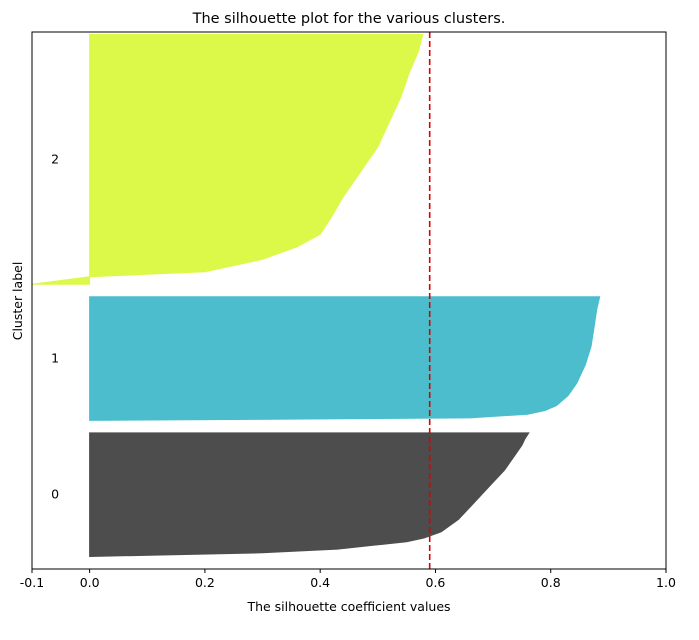 The image size is (699, 640). Describe the element at coordinates (55, 158) in the screenshot. I see `cluster-2-label: 2` at that location.